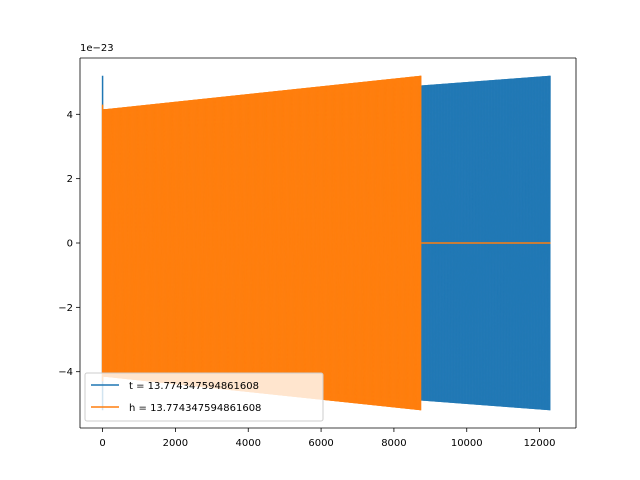  What do you see at coordinates (102, 443) in the screenshot?
I see `x-tick-label: 0` at bounding box center [102, 443].